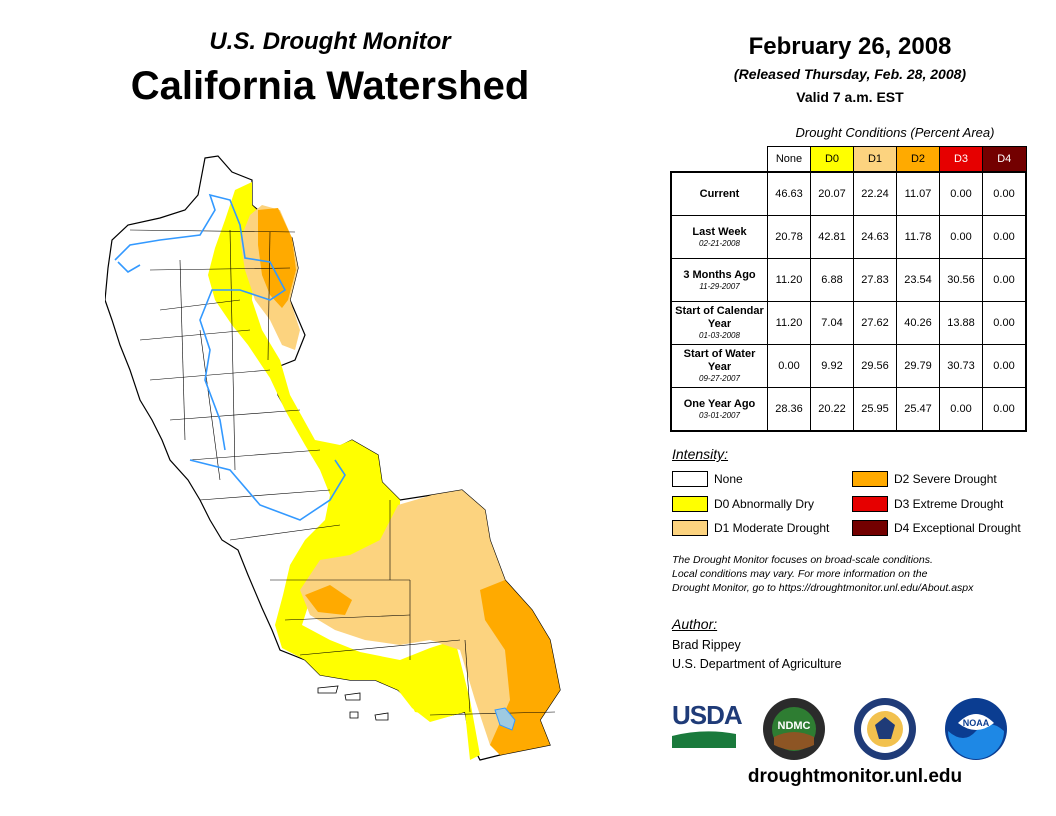 The height and width of the screenshot is (816, 1056). I want to click on table-cell: 30.56, so click(961, 280).